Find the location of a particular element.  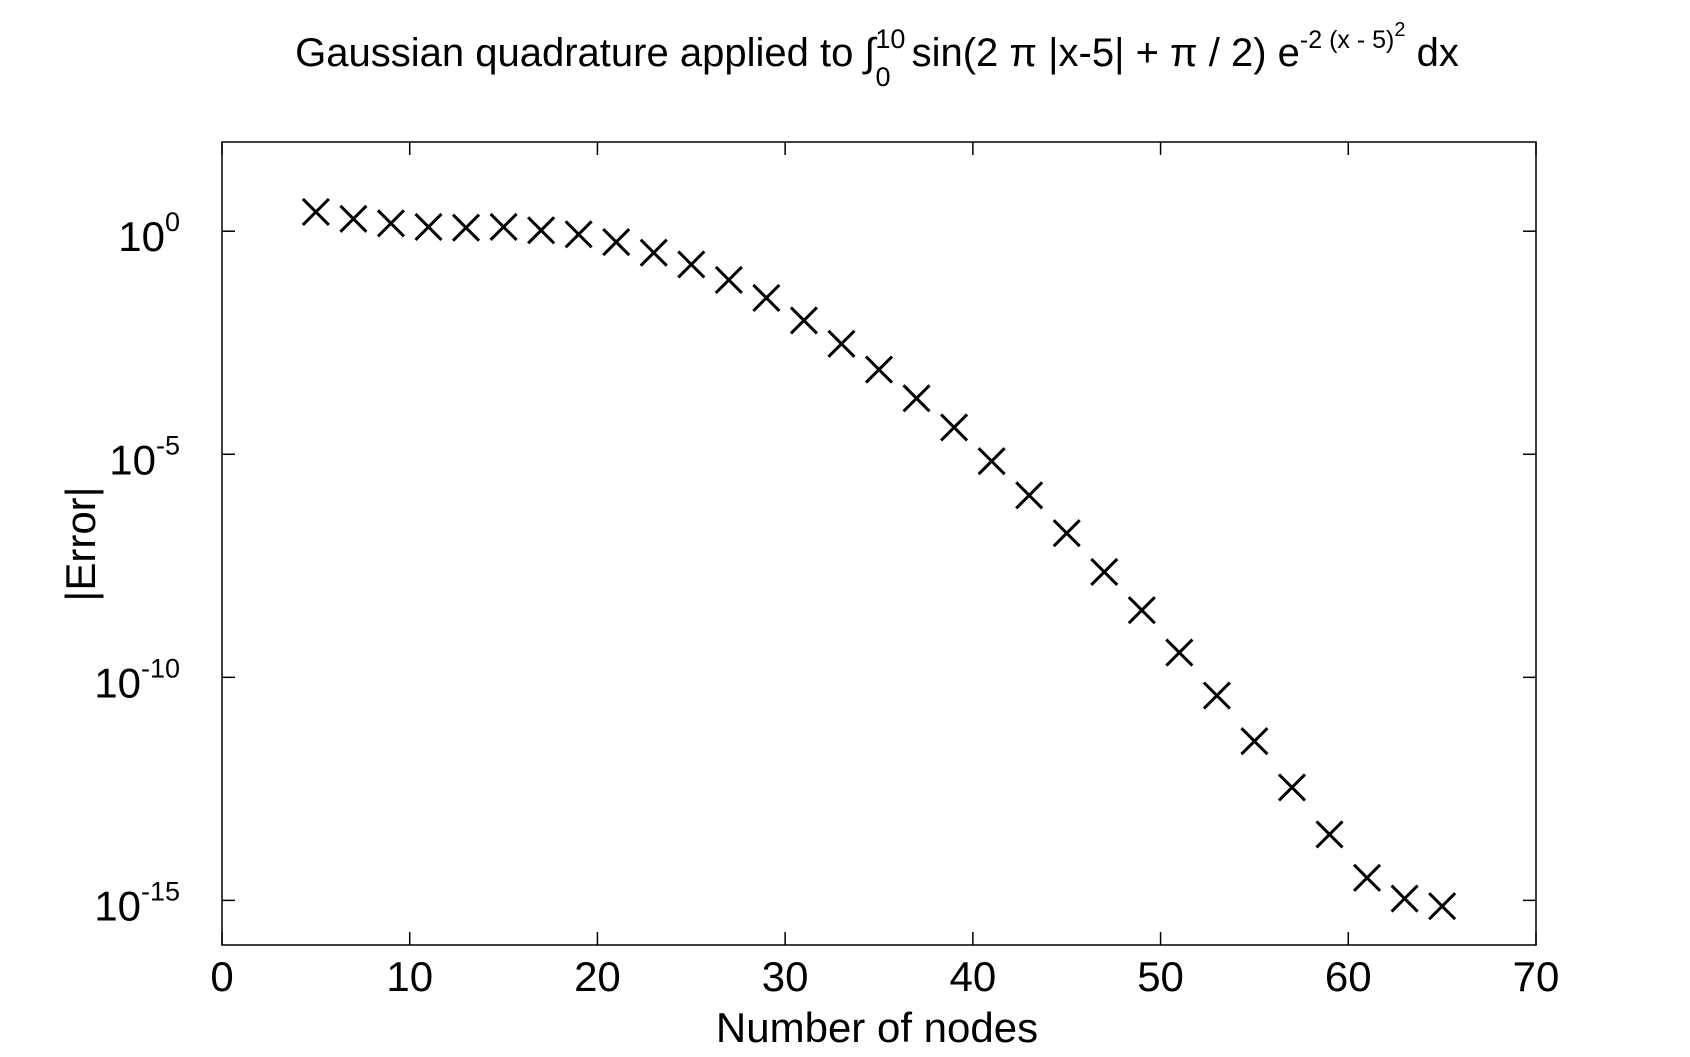

title-part: -2 (x - 5) is located at coordinates (1347, 40).